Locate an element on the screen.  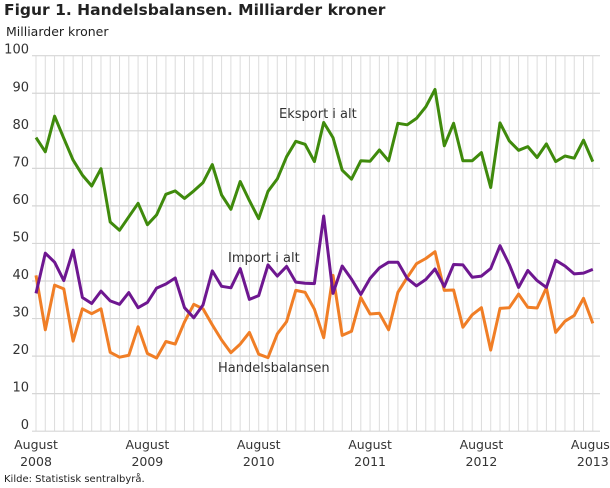
y-tick-label: 60 is located at coordinates (20, 200).